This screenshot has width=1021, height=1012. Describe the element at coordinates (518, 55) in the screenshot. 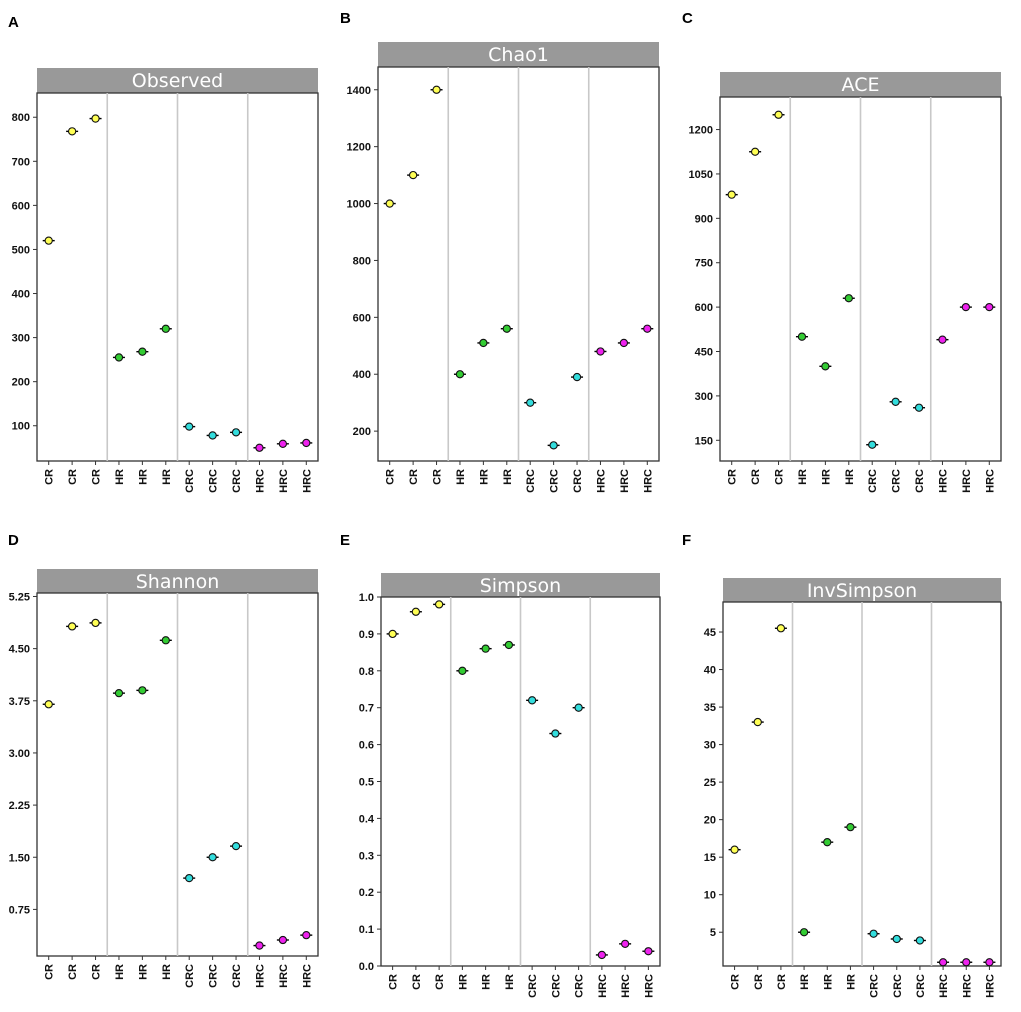

I see `panel-b-title: Chao1` at that location.